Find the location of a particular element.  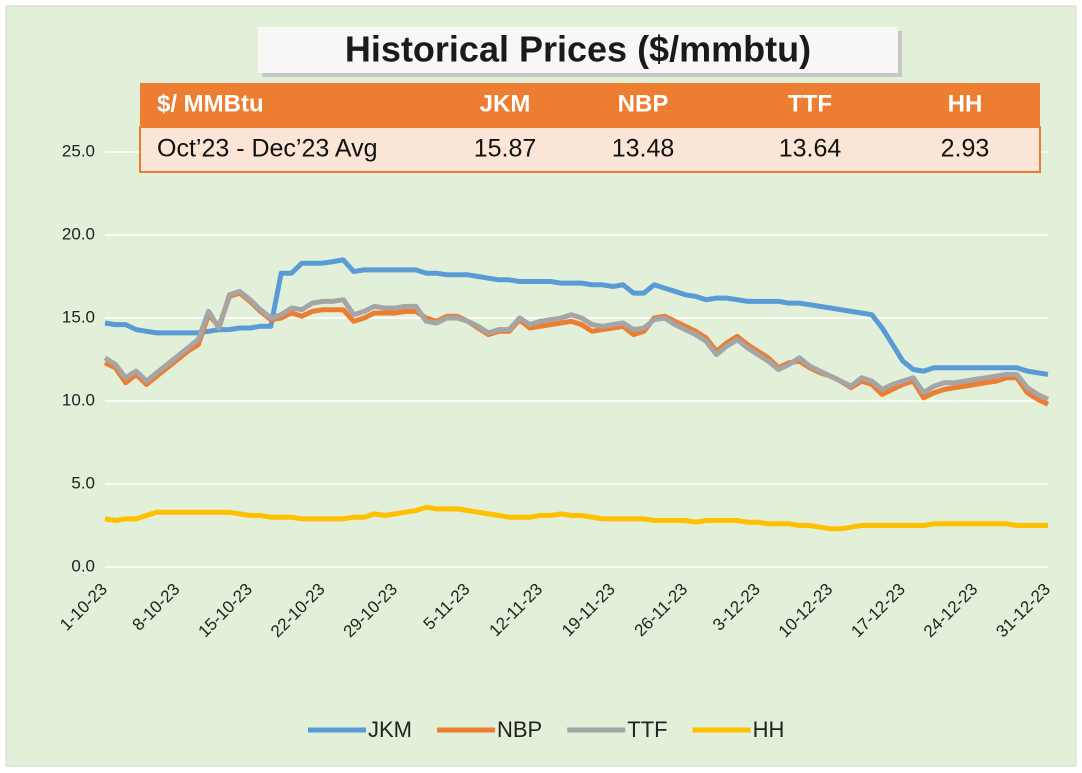

legend-label: NBP is located at coordinates (519, 729).